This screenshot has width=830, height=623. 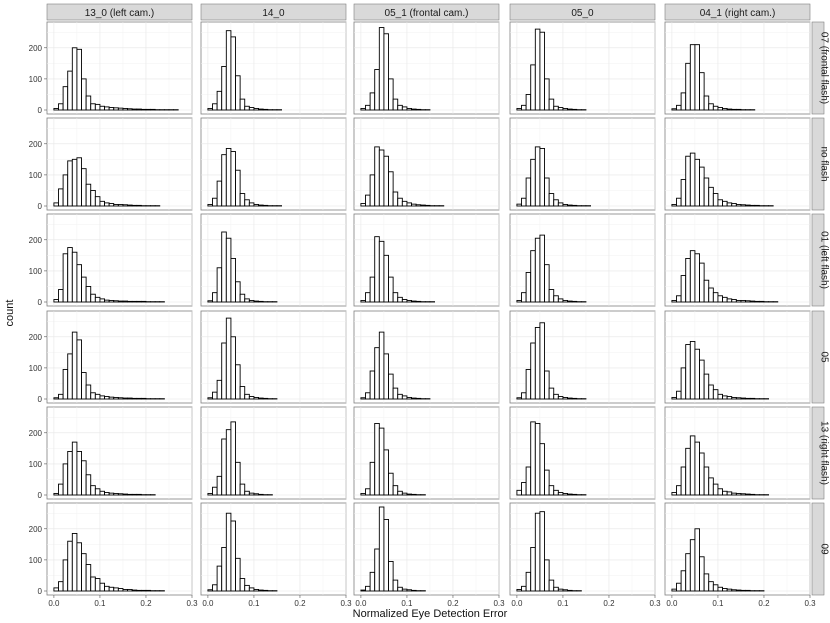 What do you see at coordinates (254, 603) in the screenshot?
I see `x-tick-label: 0.1` at bounding box center [254, 603].